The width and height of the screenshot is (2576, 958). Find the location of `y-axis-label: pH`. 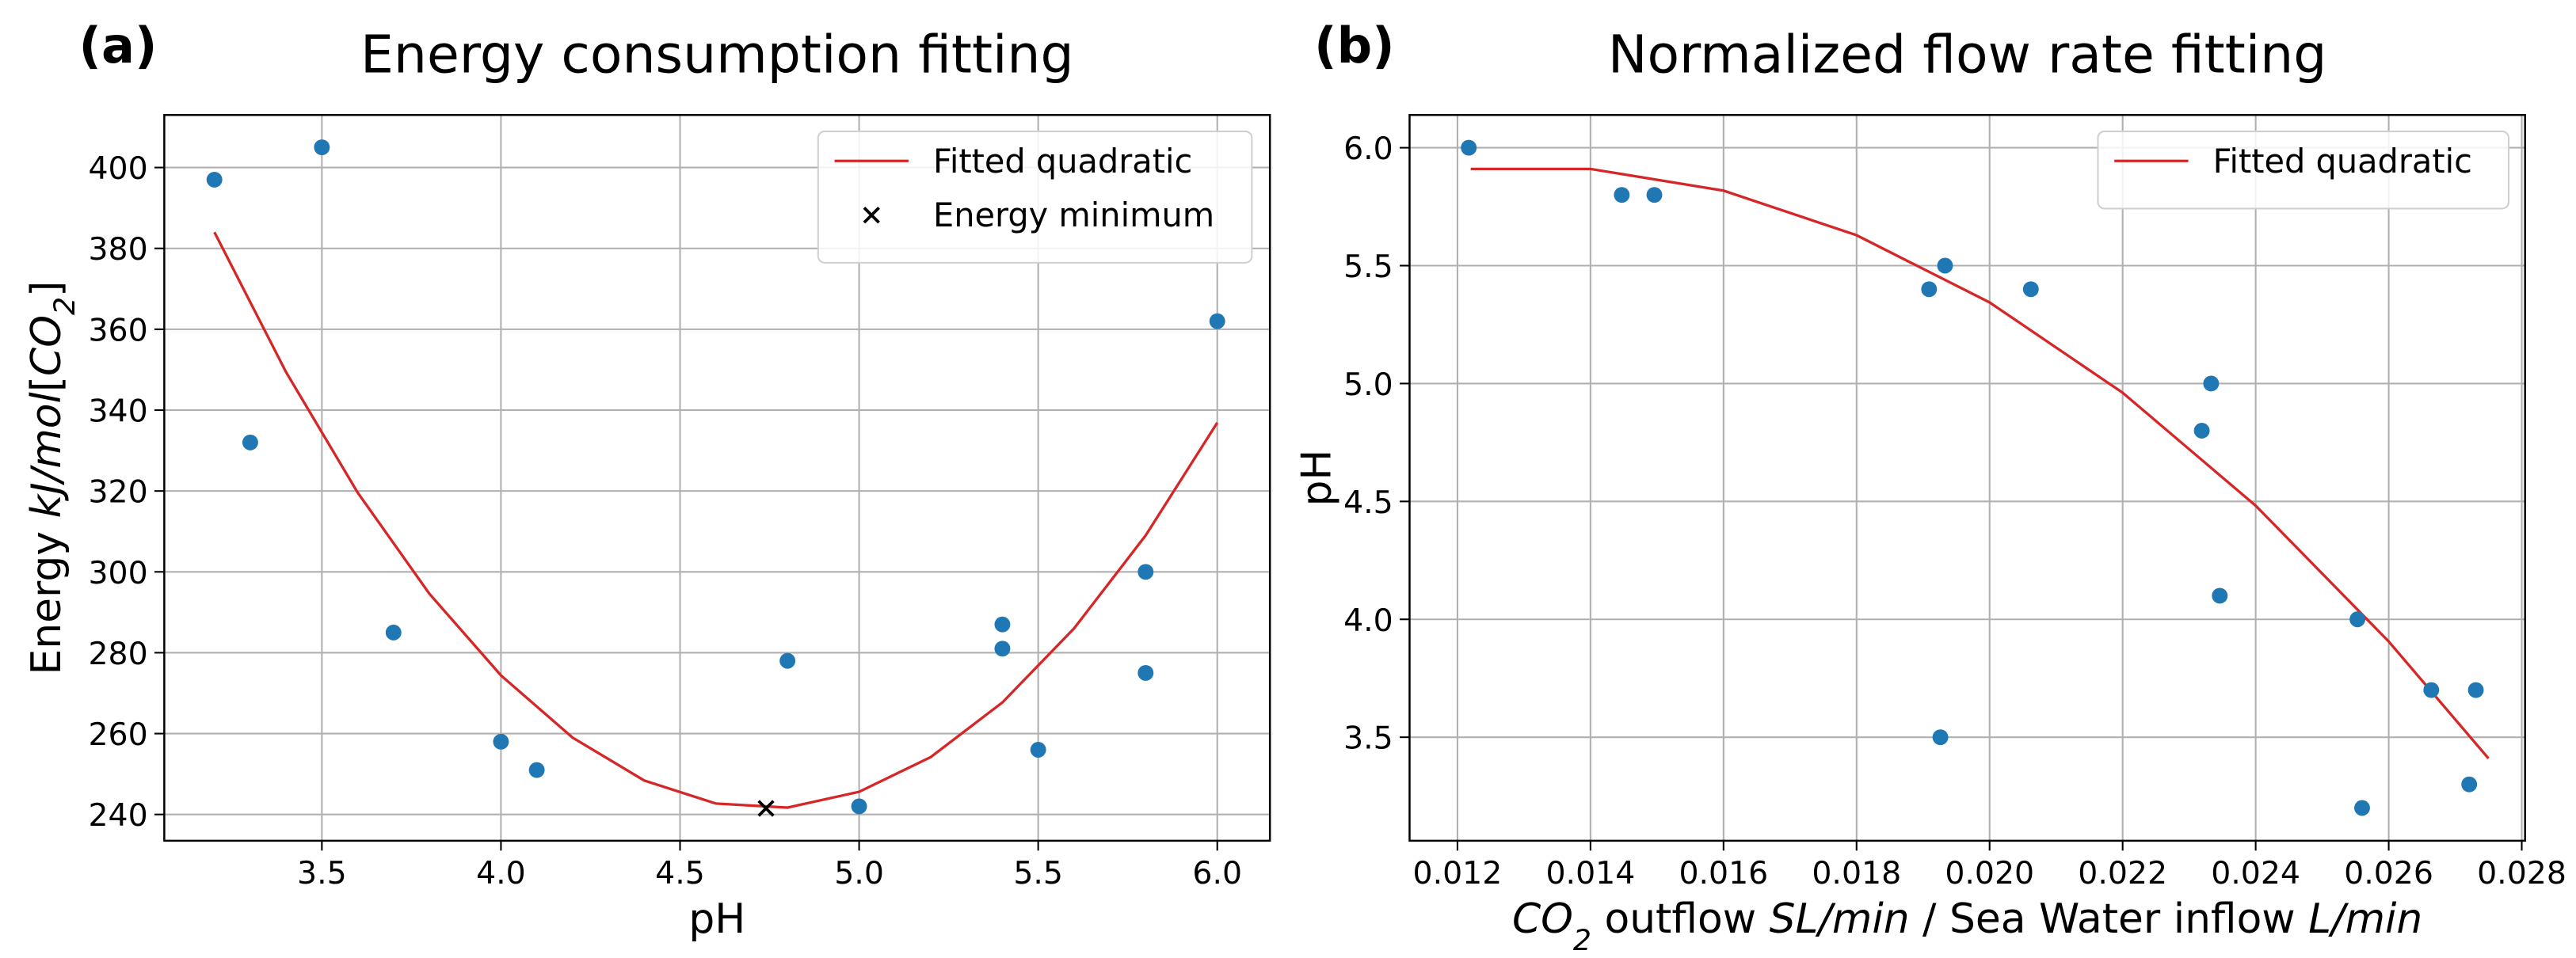

y-axis-label: pH is located at coordinates (1316, 478).